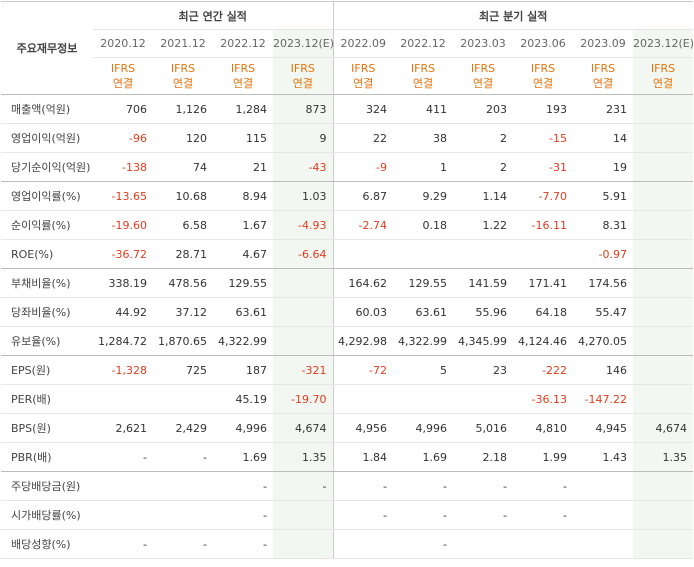 Image resolution: width=694 pixels, height=567 pixels. I want to click on value-cell: 338.19, so click(123, 283).